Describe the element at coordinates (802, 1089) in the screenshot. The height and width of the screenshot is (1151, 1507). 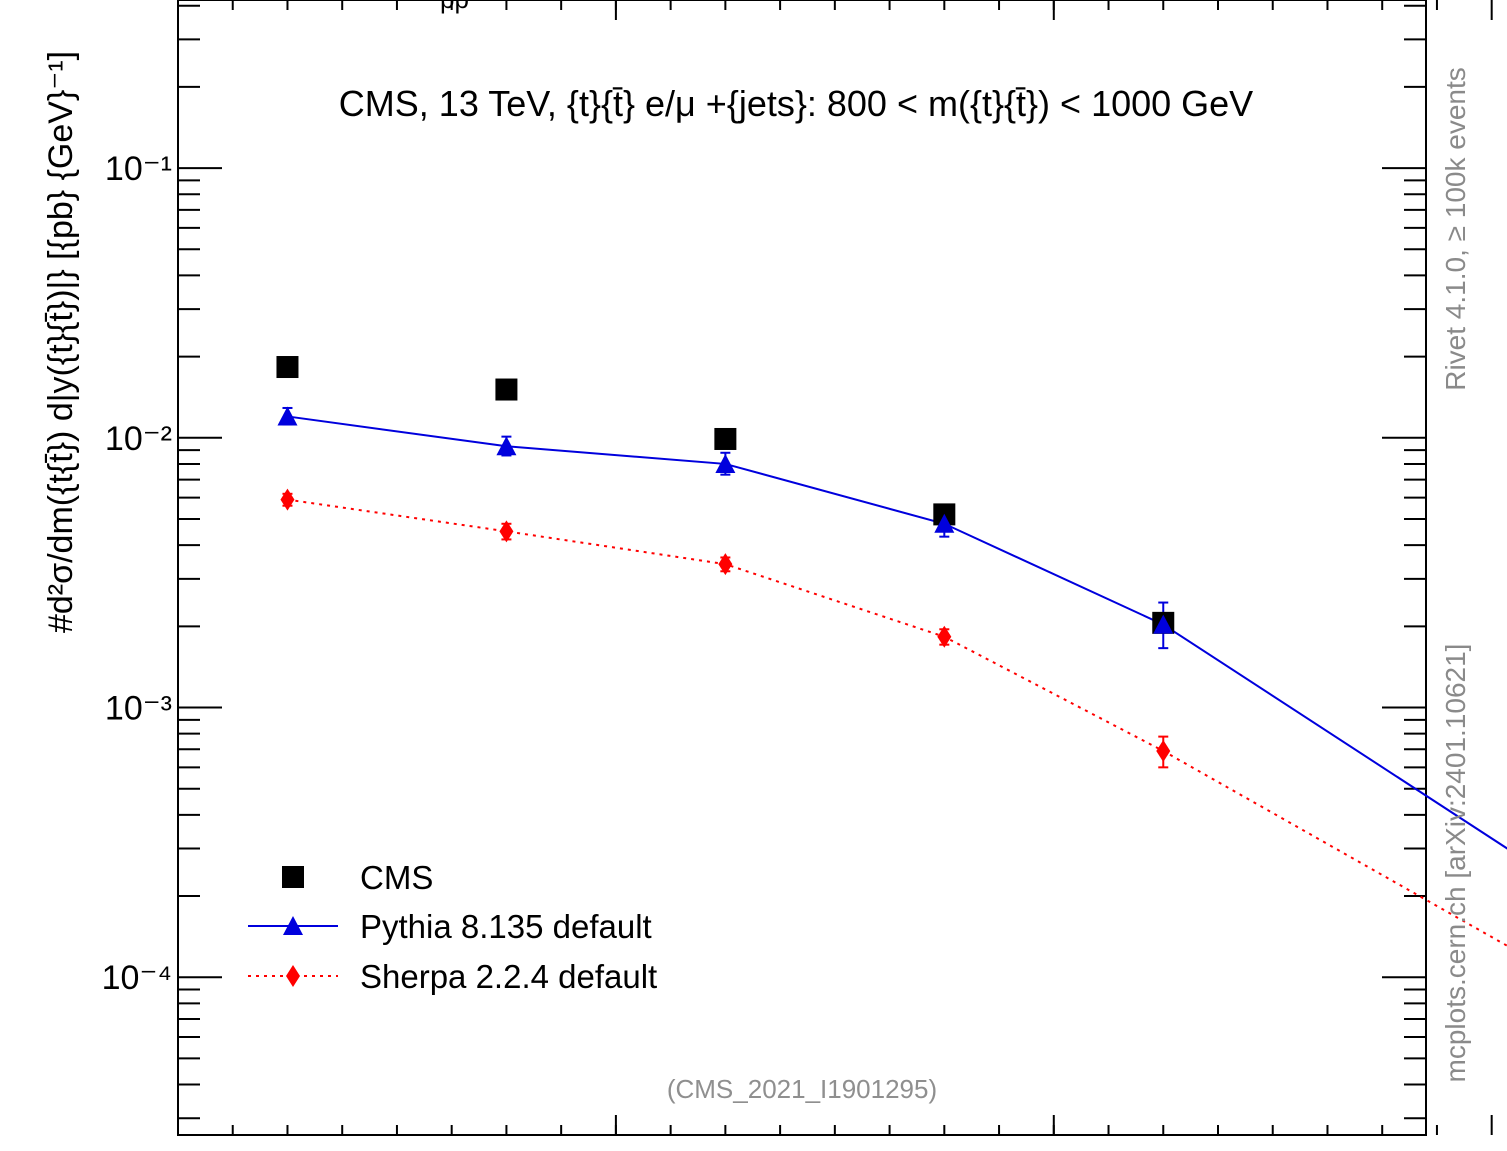
I see `analysis-id-label: (CMS_2021_I1901295)` at that location.